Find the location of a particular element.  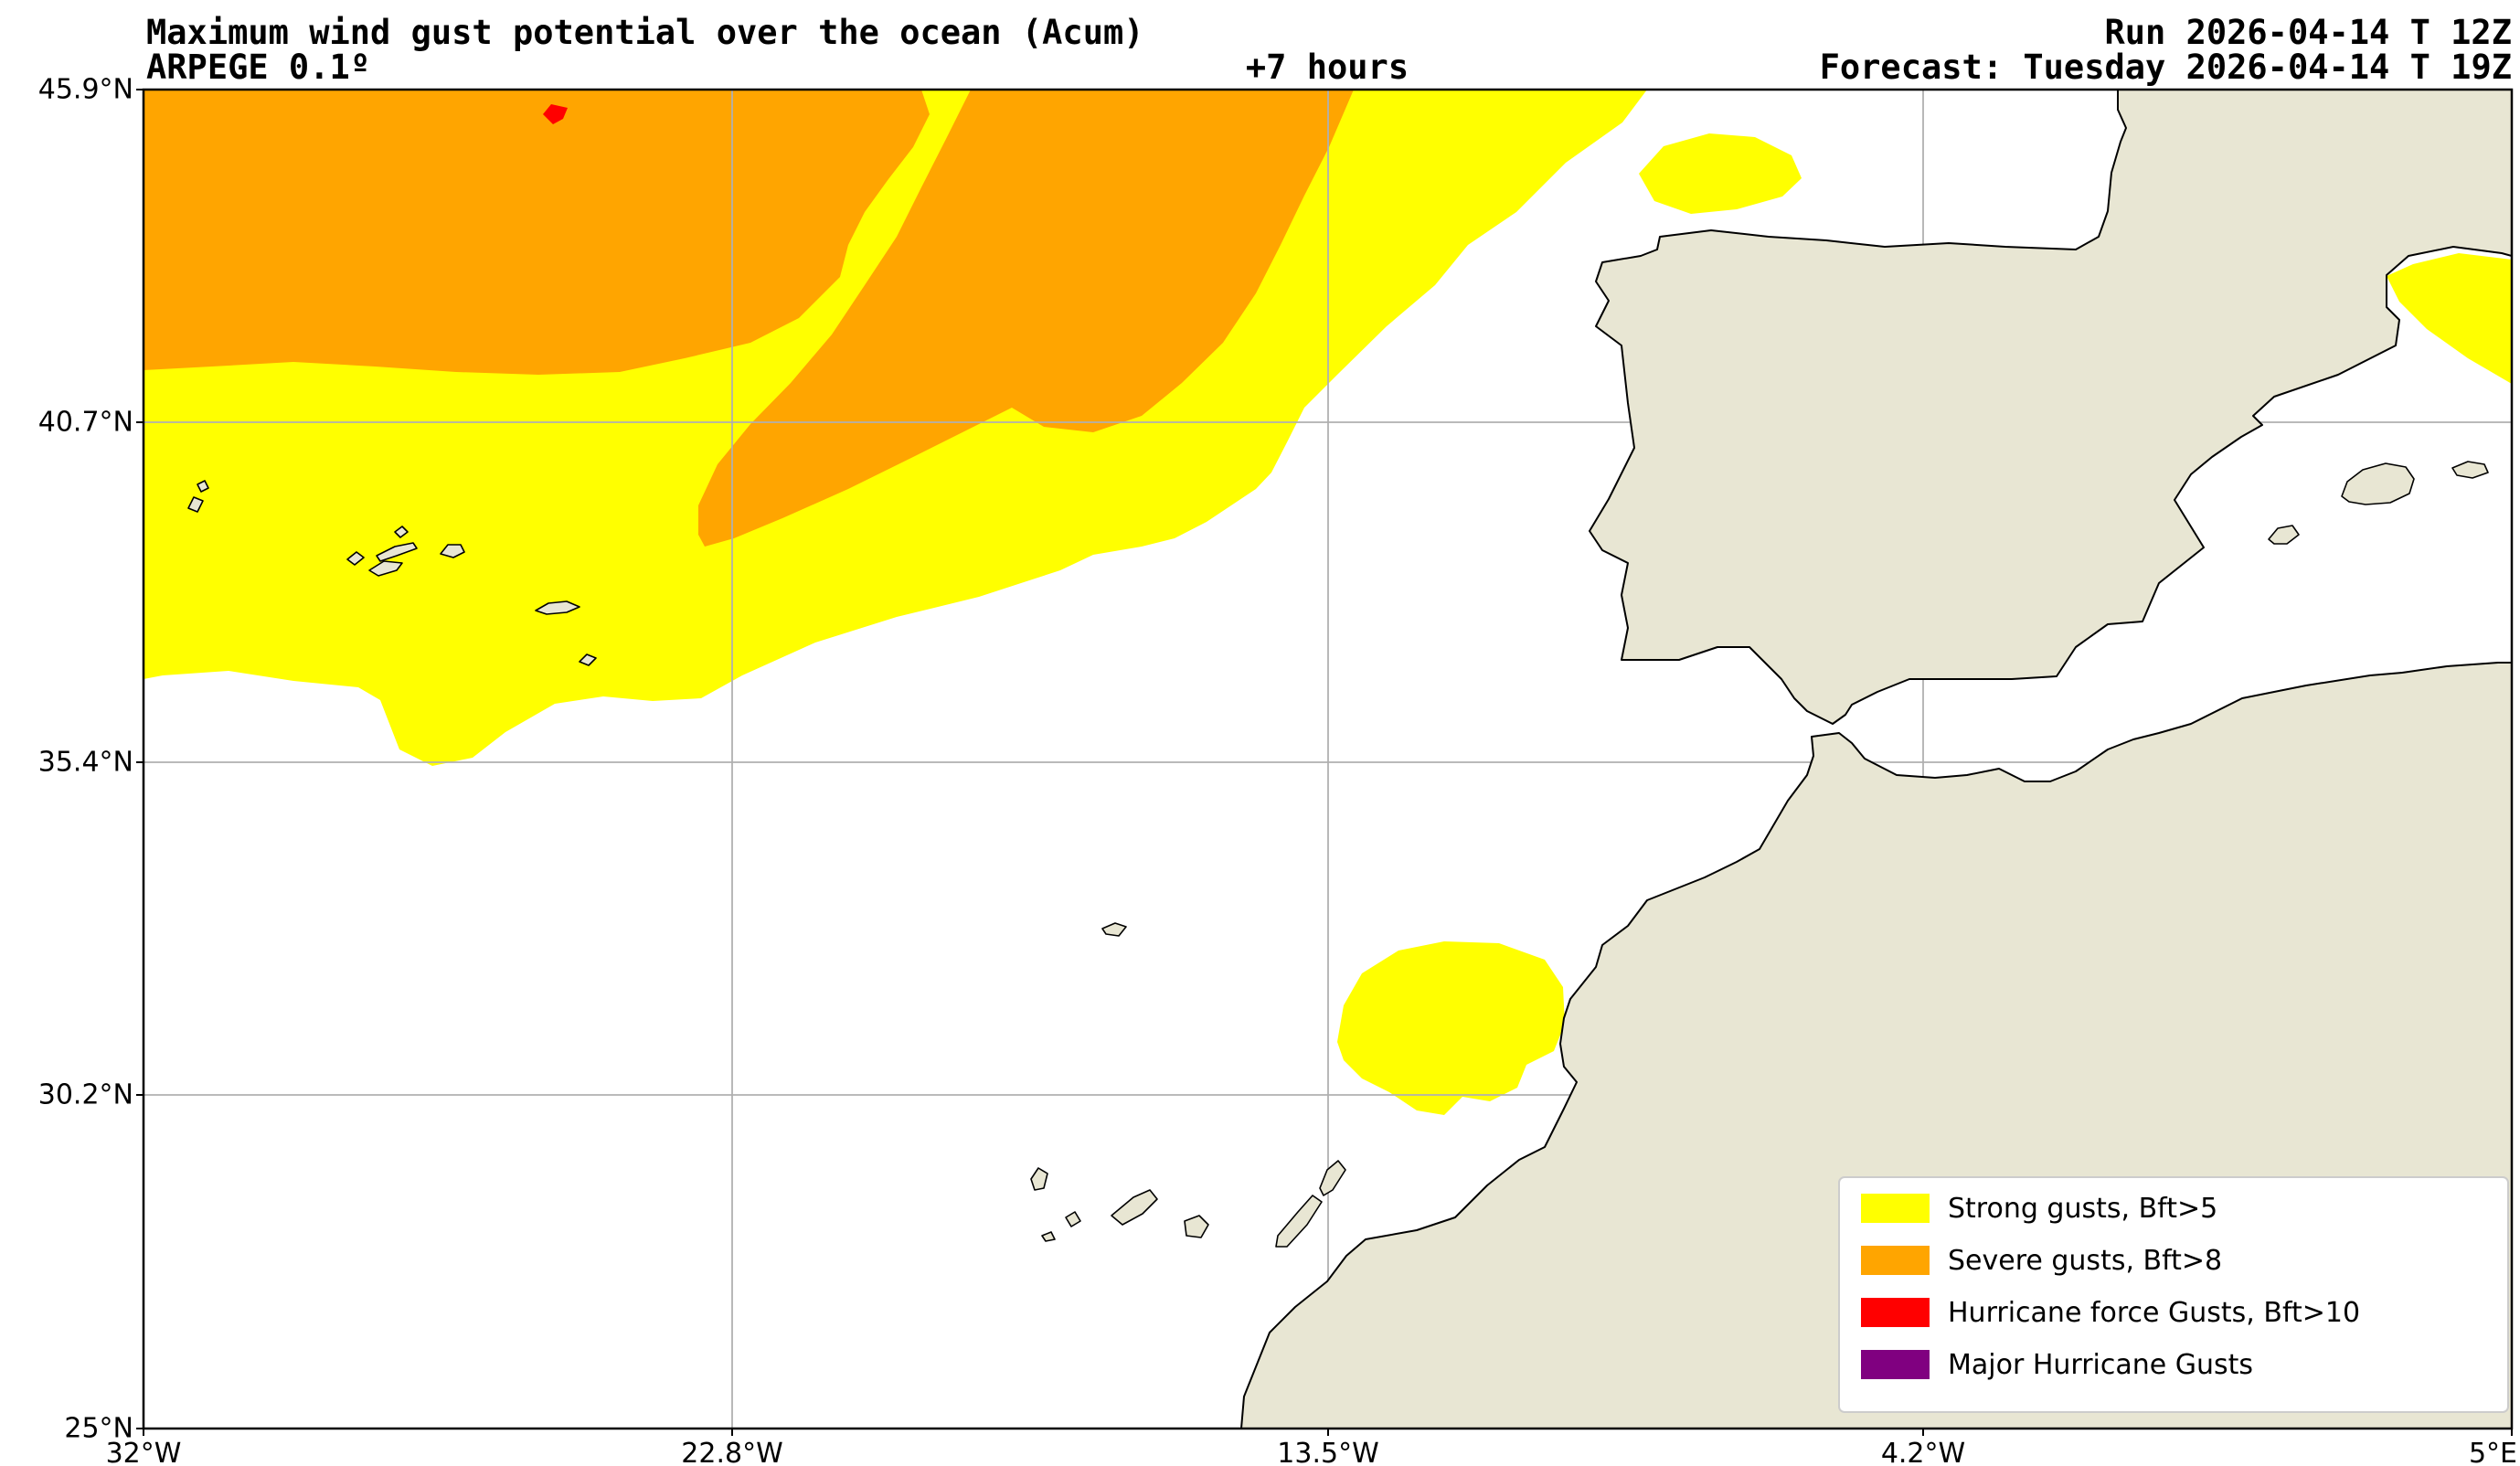

x-tick-label-22-8w: 22.8°W is located at coordinates (732, 1452).